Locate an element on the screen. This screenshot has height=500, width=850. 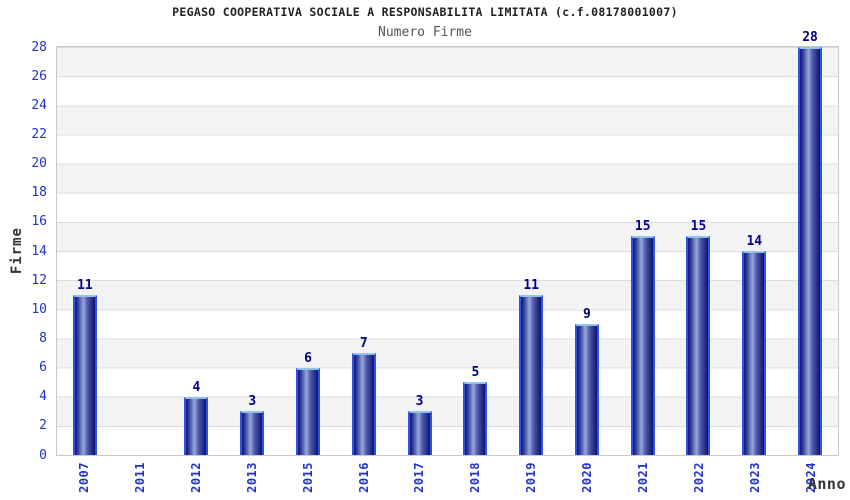
x-tick-label: 2012 is located at coordinates (195, 477).